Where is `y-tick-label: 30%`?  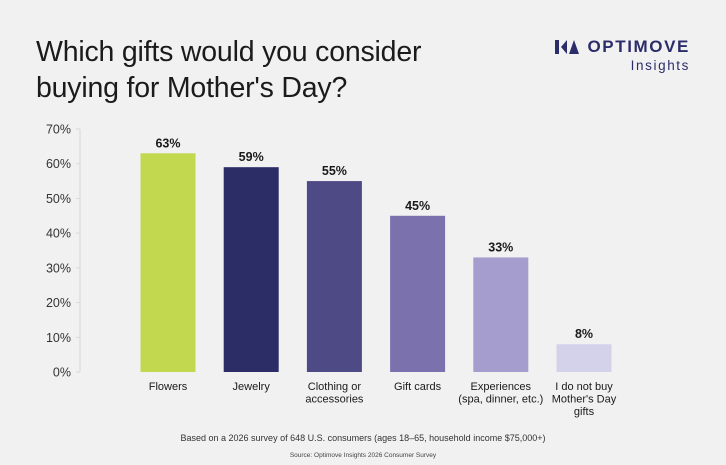 y-tick-label: 30% is located at coordinates (58, 268).